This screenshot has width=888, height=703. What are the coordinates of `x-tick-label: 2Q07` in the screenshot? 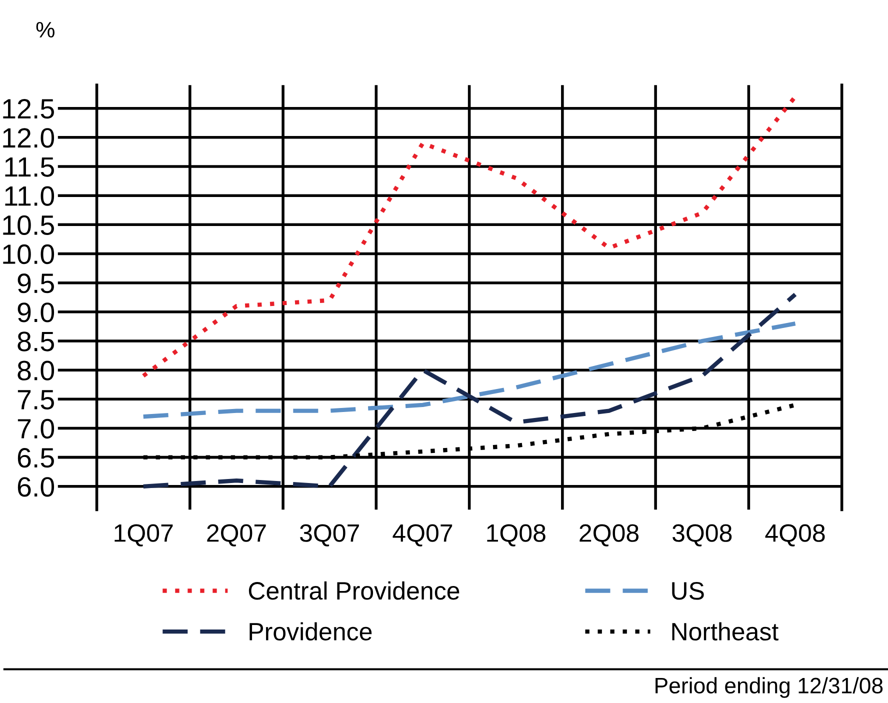 It's located at (236, 535).